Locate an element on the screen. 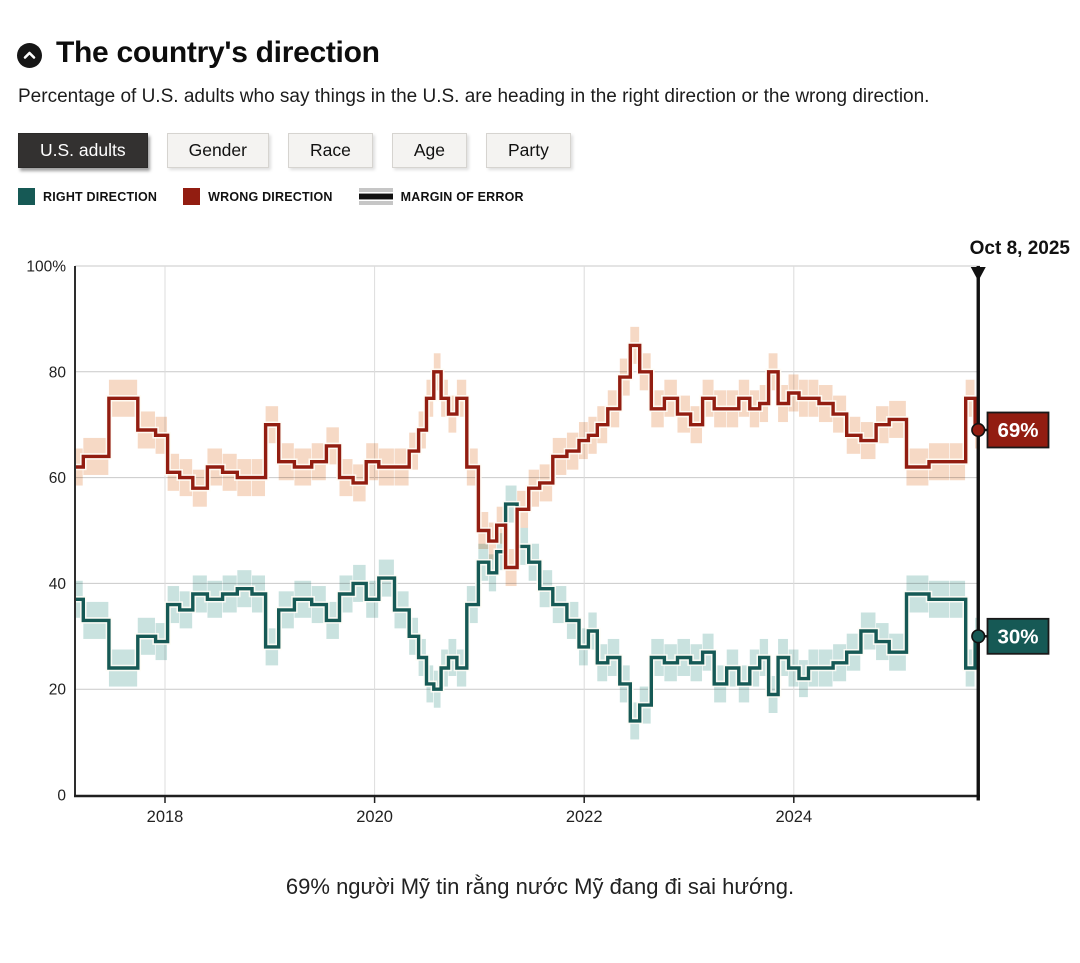 The height and width of the screenshot is (963, 1080). page-title: The country's direction is located at coordinates (218, 52).